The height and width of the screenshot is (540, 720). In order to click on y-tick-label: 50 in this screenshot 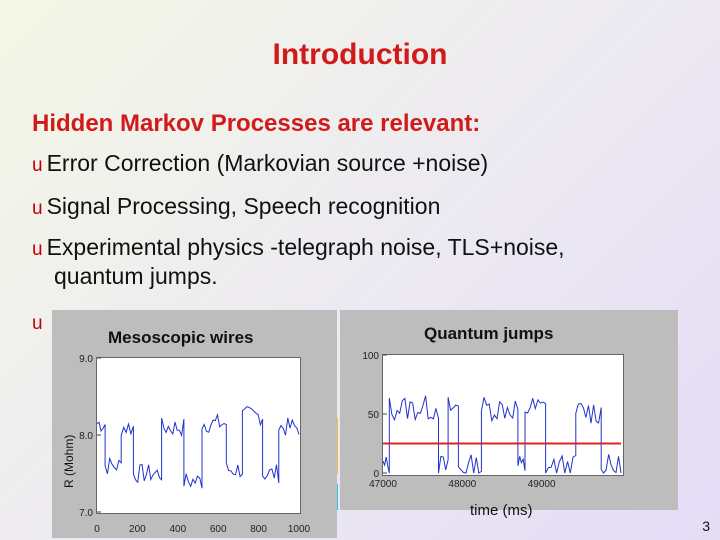, I will do `click(374, 415)`.